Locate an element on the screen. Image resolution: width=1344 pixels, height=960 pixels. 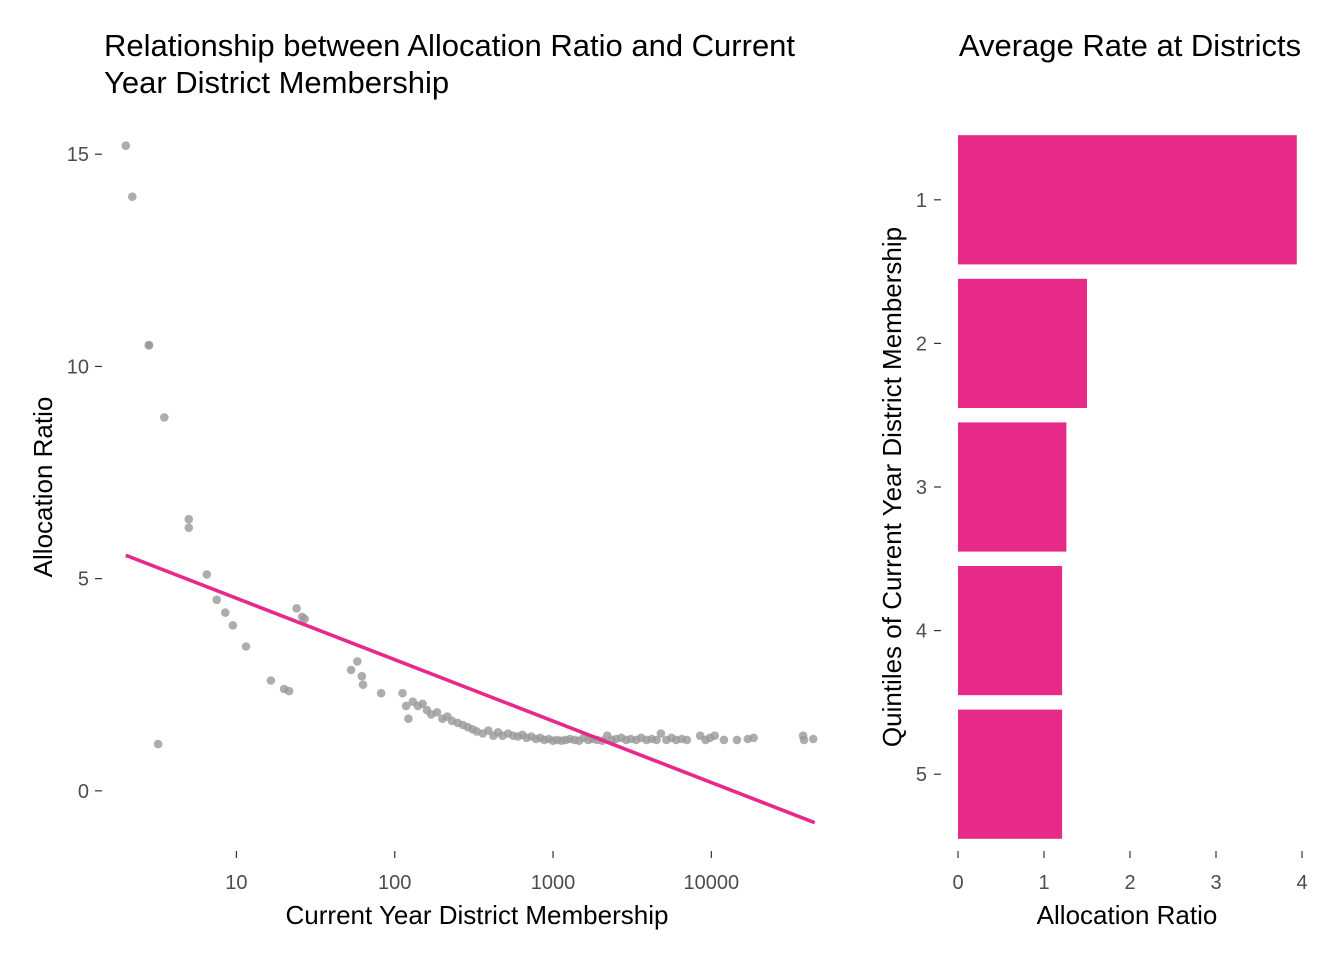
bar-y-tick-label: 2 is located at coordinates (921, 344).